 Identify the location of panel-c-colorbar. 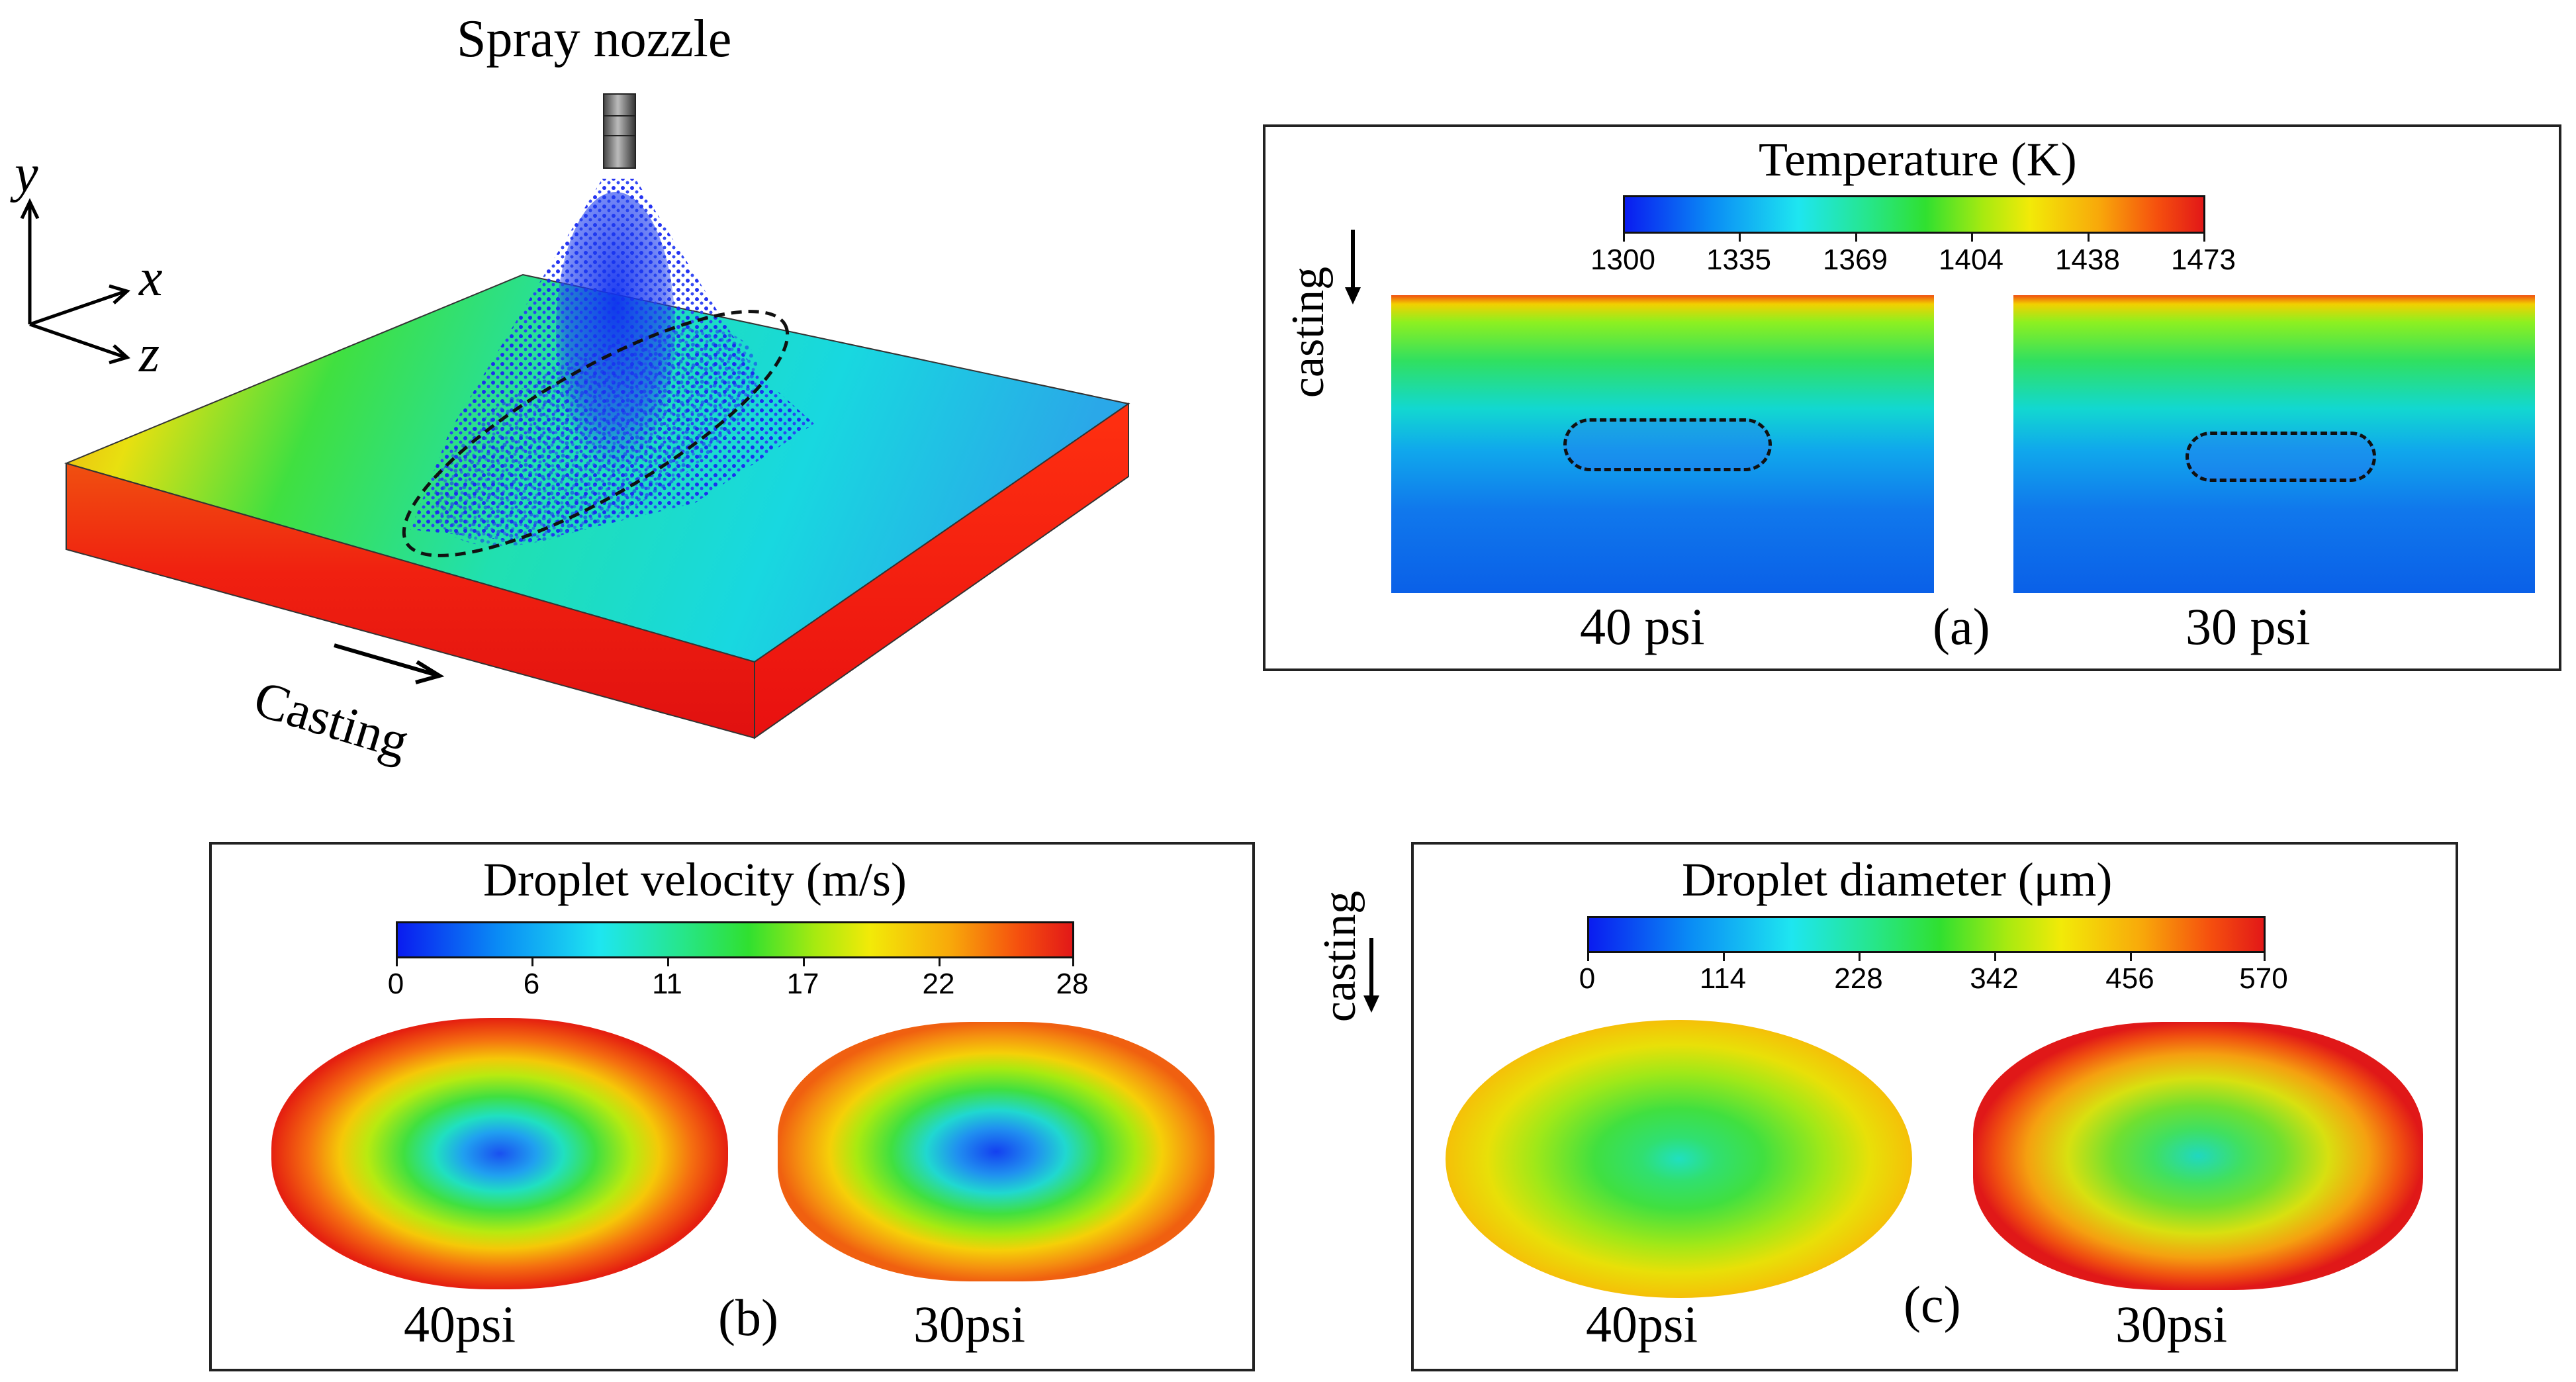
(1926, 935).